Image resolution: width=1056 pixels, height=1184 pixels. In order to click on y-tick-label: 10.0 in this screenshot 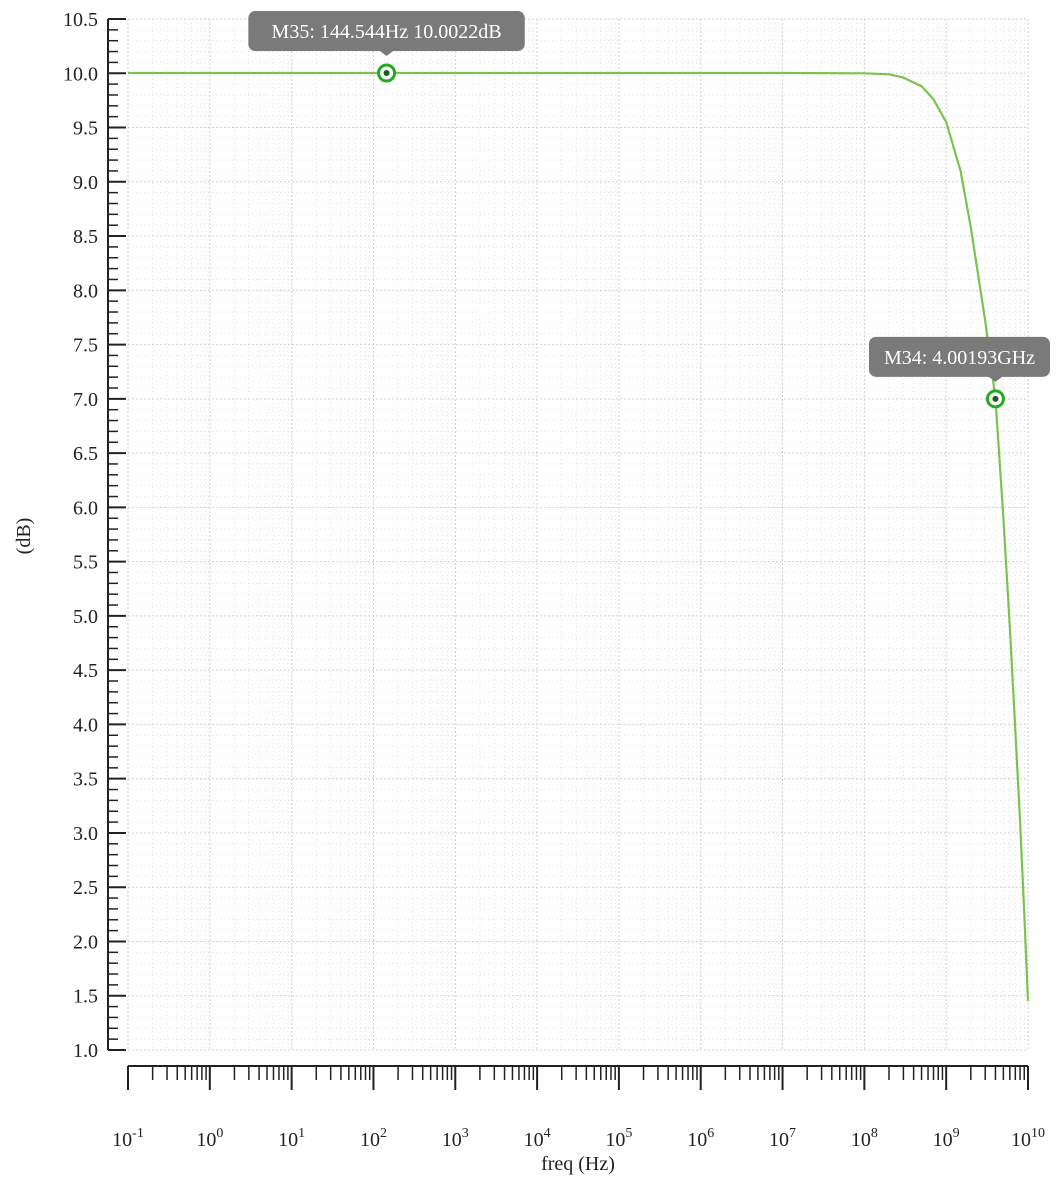, I will do `click(80, 74)`.